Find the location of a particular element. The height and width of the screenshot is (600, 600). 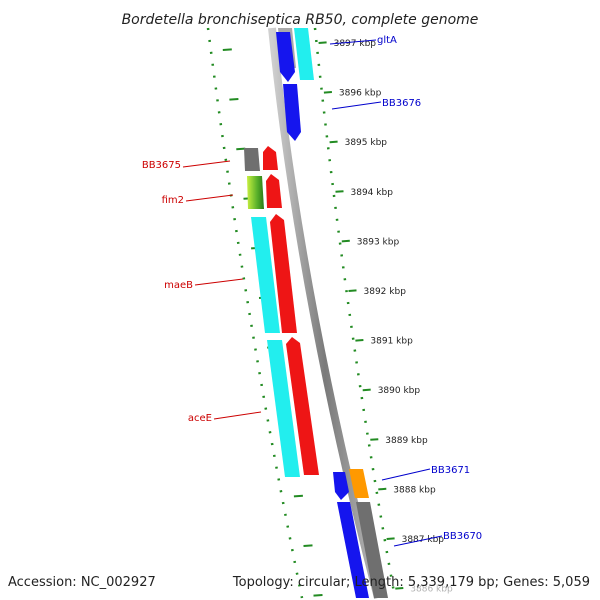

gene-BB3675-gray is located at coordinates (252, 159).